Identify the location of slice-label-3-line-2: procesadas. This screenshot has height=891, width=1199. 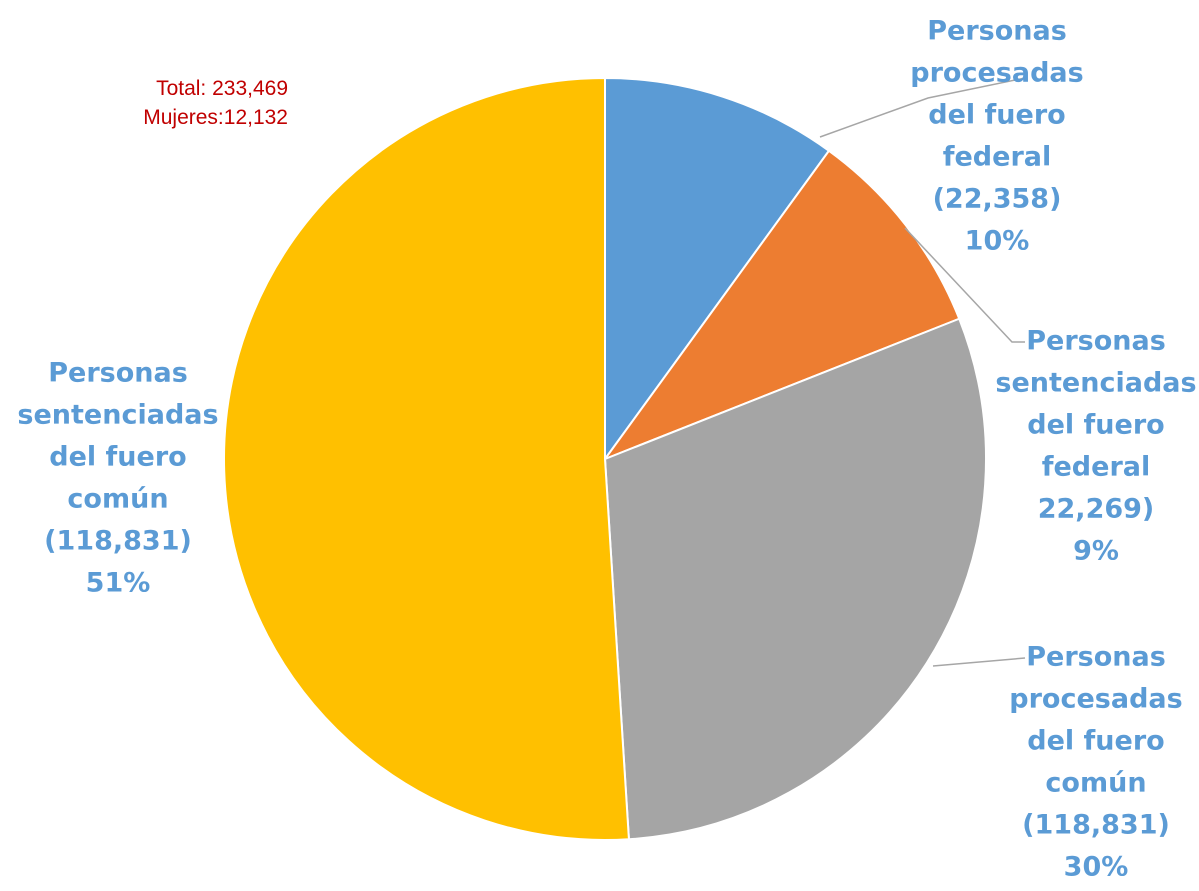
(1095, 699).